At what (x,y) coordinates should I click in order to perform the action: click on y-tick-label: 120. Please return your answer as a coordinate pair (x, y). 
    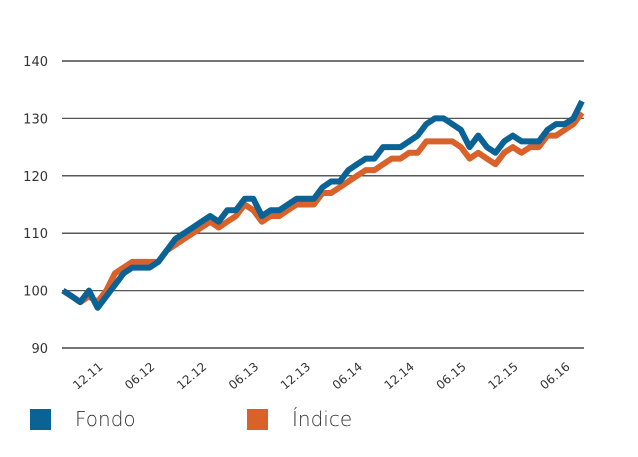
    Looking at the image, I should click on (35, 177).